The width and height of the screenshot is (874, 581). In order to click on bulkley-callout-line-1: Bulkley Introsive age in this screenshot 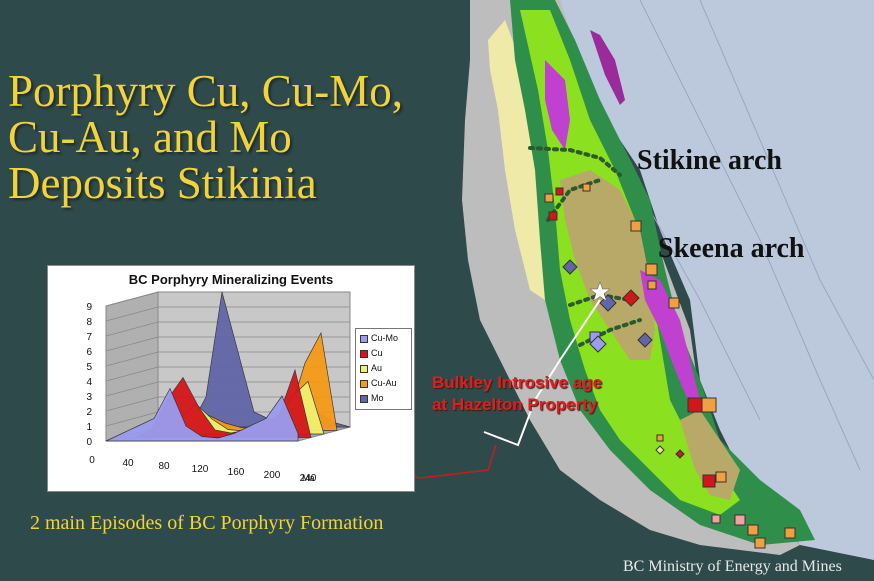, I will do `click(517, 382)`.